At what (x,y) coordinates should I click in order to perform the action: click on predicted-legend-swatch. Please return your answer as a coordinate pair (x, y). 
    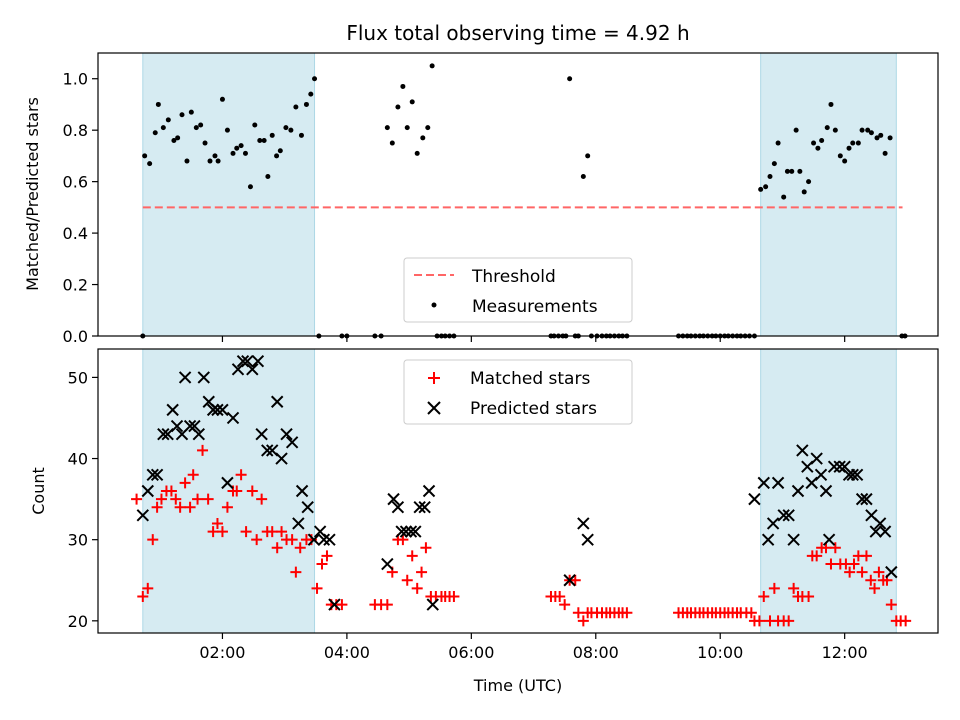
    Looking at the image, I should click on (434, 408).